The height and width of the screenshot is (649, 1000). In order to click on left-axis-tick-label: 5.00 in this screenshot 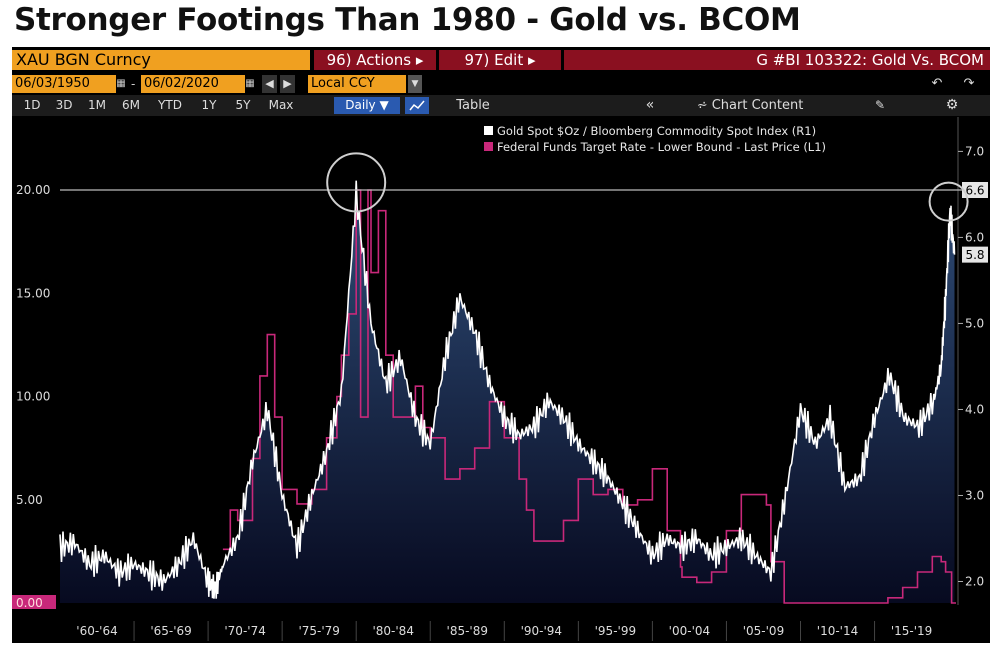, I will do `click(29, 500)`.